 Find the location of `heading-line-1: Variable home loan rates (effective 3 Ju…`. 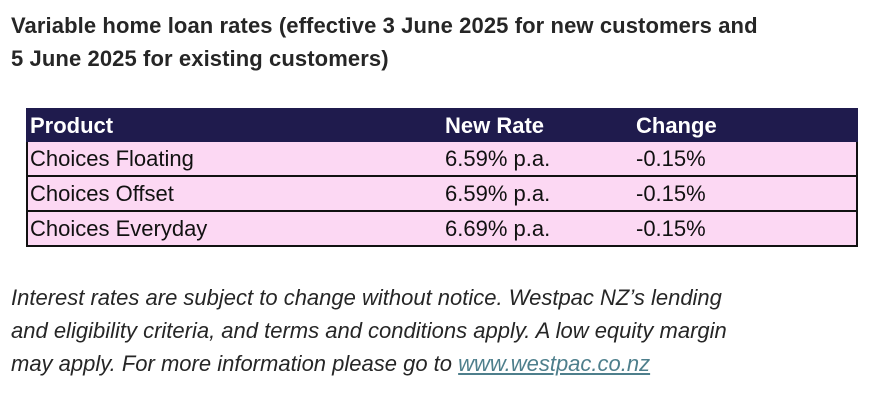

heading-line-1: Variable home loan rates (effective 3 Ju… is located at coordinates (384, 25).